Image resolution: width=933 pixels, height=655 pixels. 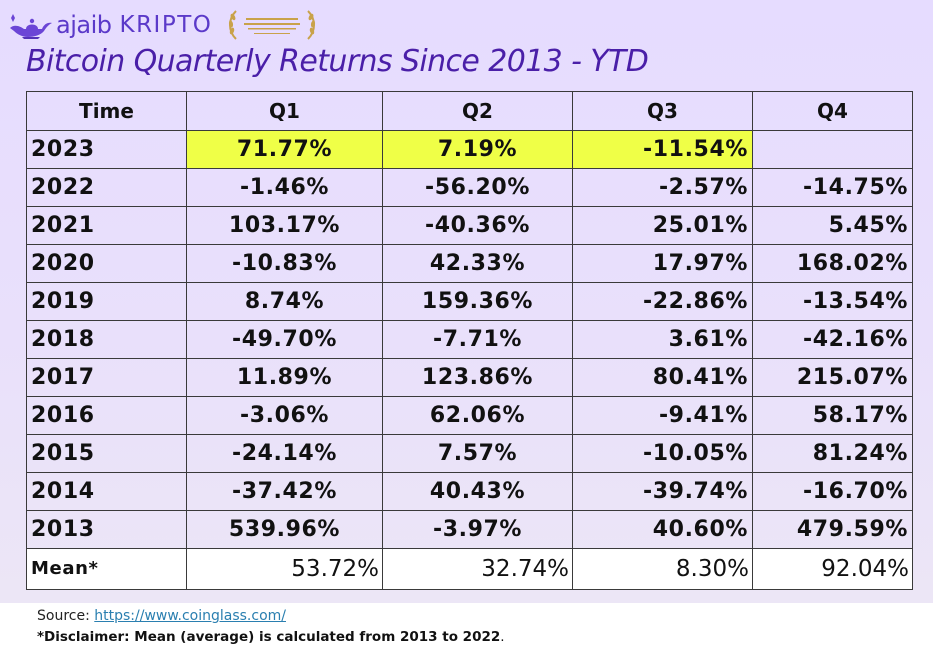 I want to click on row-year: 2013, so click(x=106, y=529).